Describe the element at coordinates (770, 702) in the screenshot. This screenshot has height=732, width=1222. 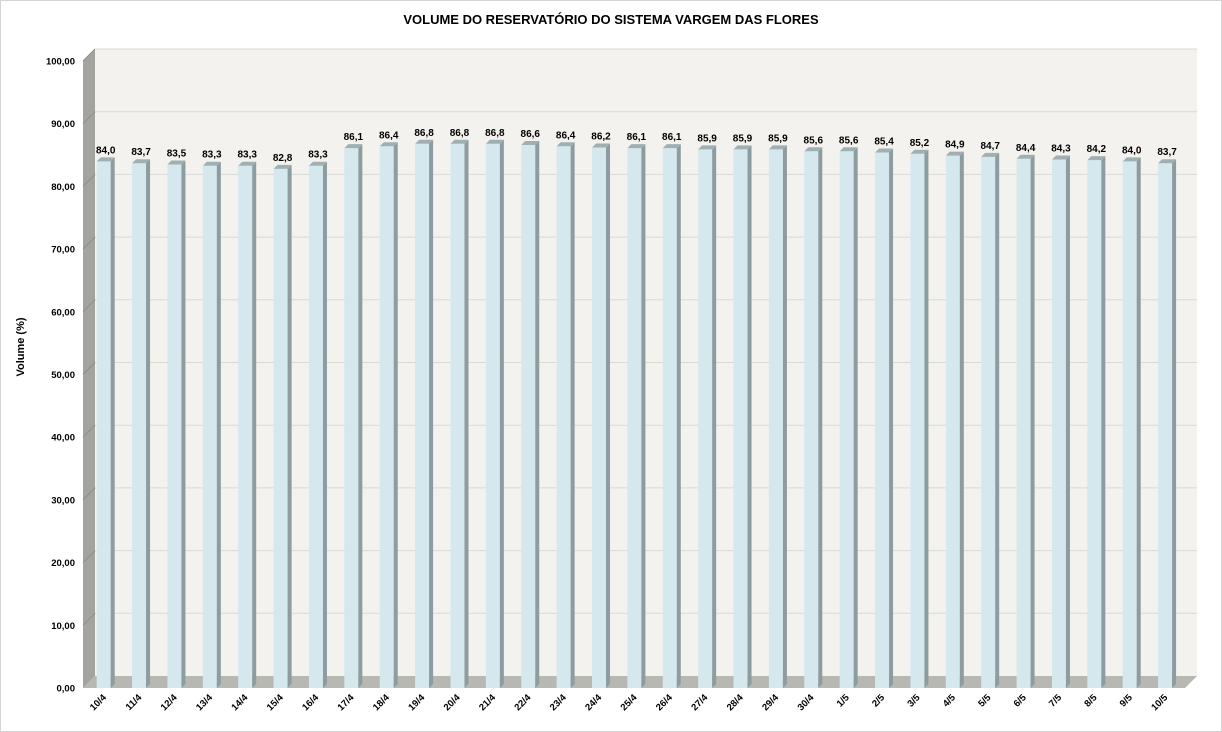
I see `x-tick-label: 29/4` at that location.